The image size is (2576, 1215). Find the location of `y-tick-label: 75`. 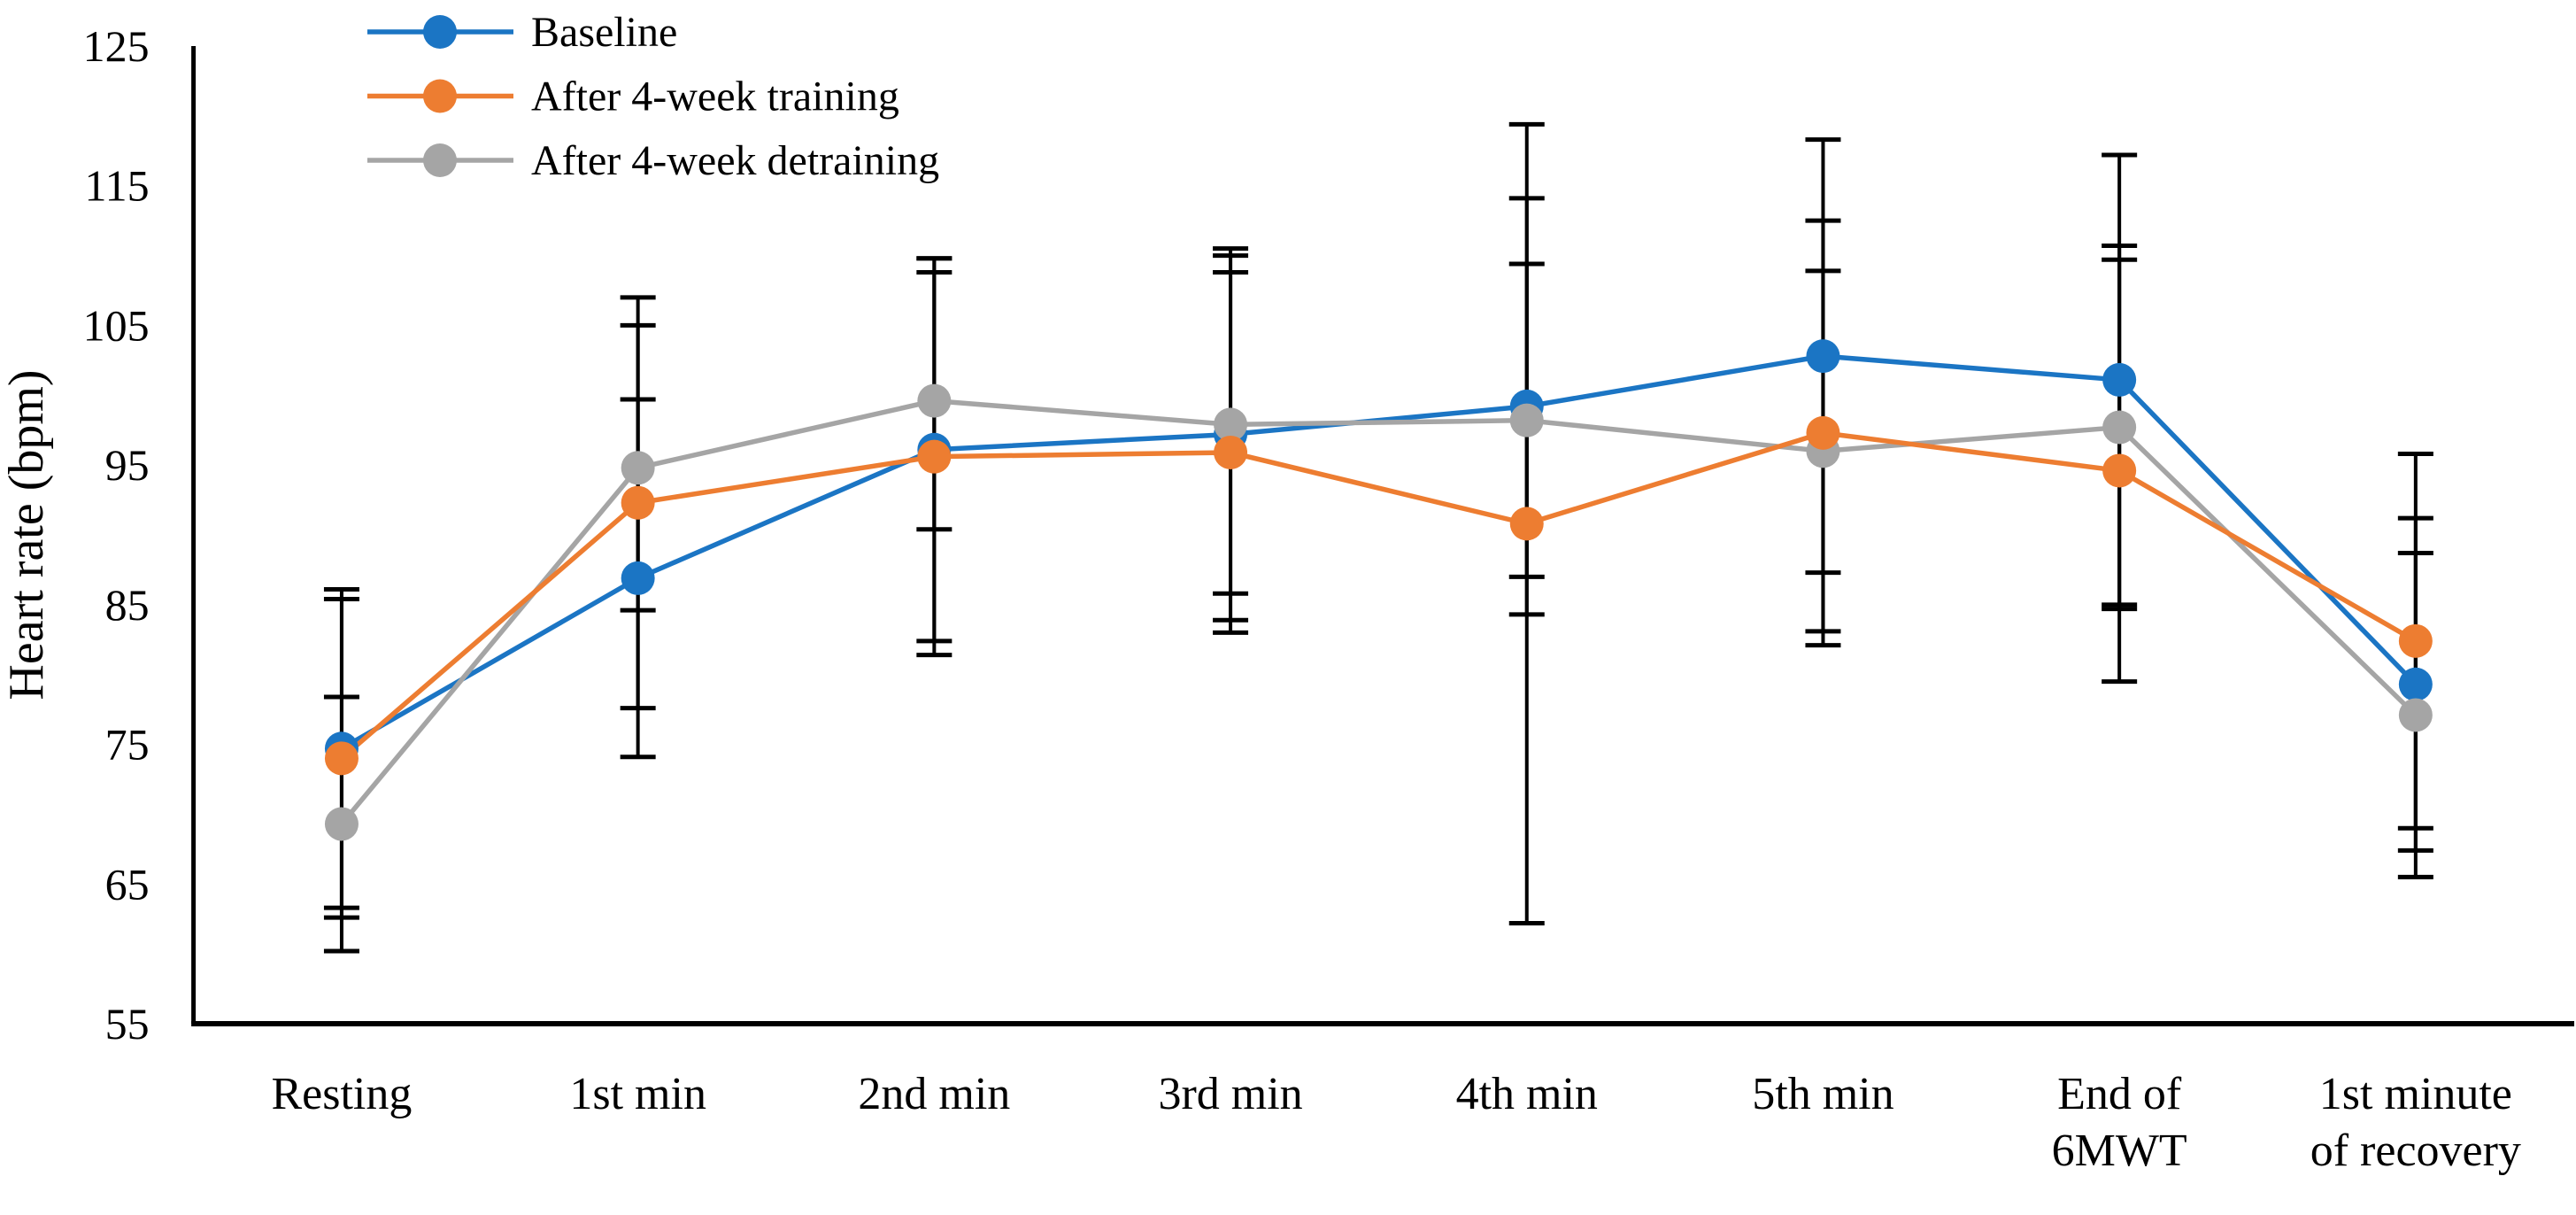

y-tick-label: 75 is located at coordinates (127, 745).